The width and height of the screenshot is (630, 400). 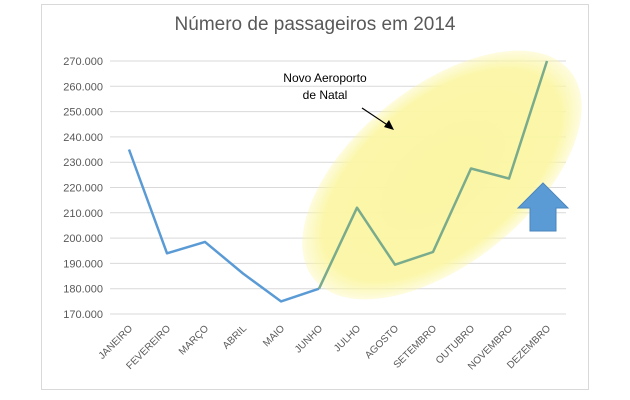 I want to click on x-tick-label: JANEIRO, so click(x=116, y=342).